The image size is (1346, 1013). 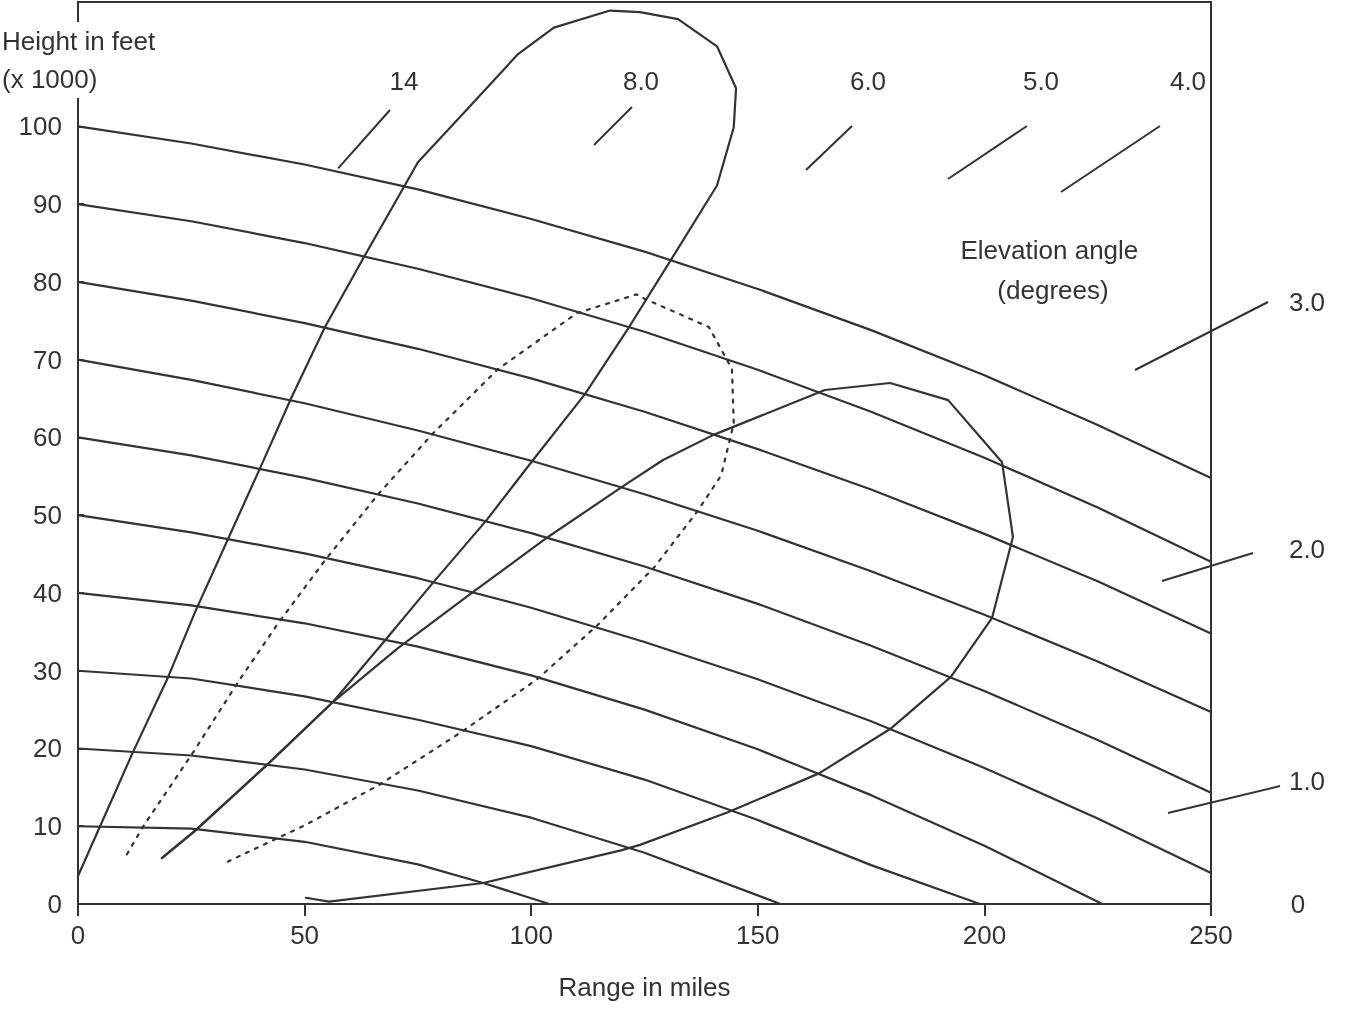 I want to click on y-tick-label: 20, so click(x=47, y=748).